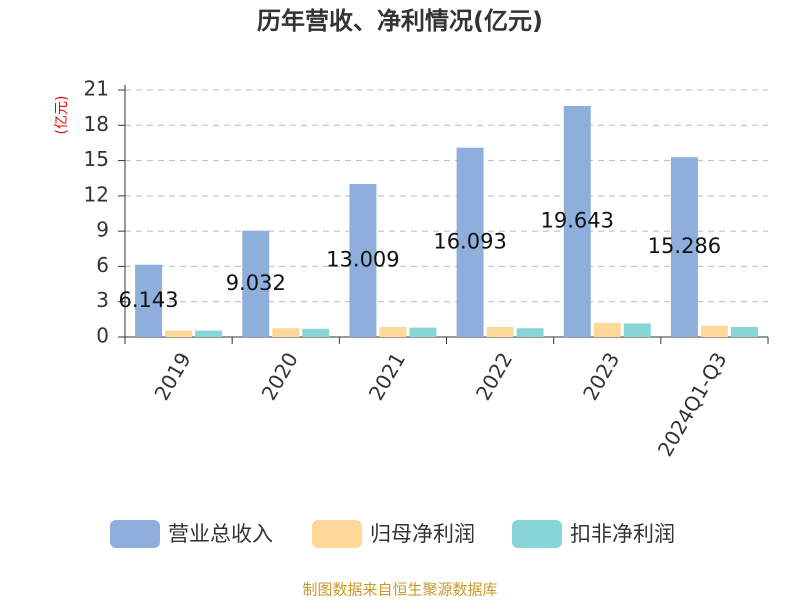  What do you see at coordinates (96, 89) in the screenshot?
I see `y-tick-label: 21` at bounding box center [96, 89].